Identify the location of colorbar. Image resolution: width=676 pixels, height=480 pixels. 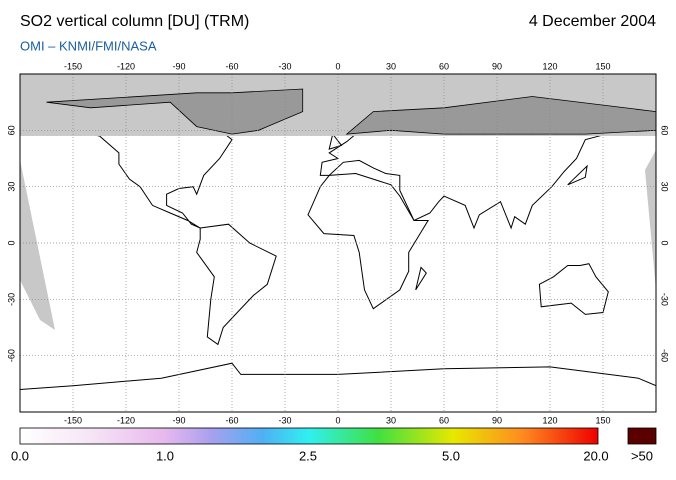
(309, 436).